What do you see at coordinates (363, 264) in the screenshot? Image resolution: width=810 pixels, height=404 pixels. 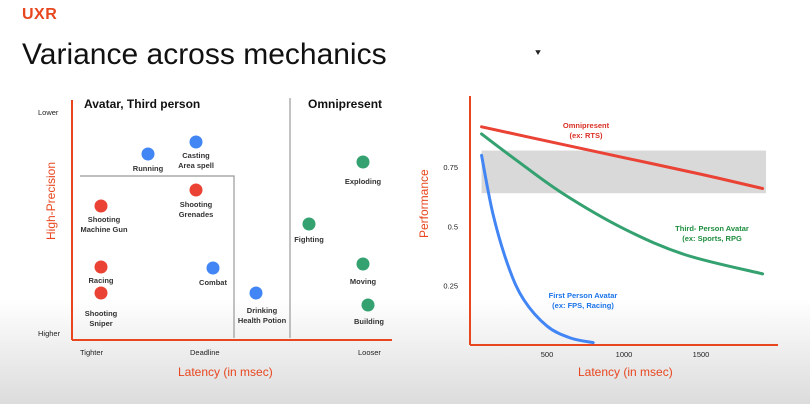 I see `scatter-point-moving` at bounding box center [363, 264].